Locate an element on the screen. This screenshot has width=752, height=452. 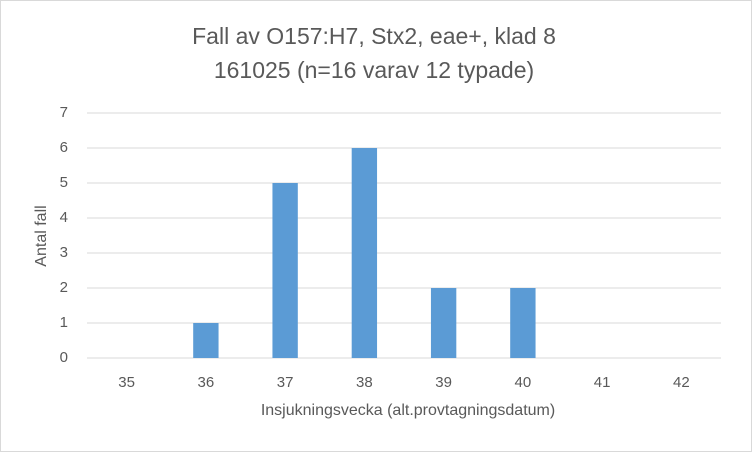
chart-subtitle: 161025 (n=16 varav 12 typade) is located at coordinates (374, 70).